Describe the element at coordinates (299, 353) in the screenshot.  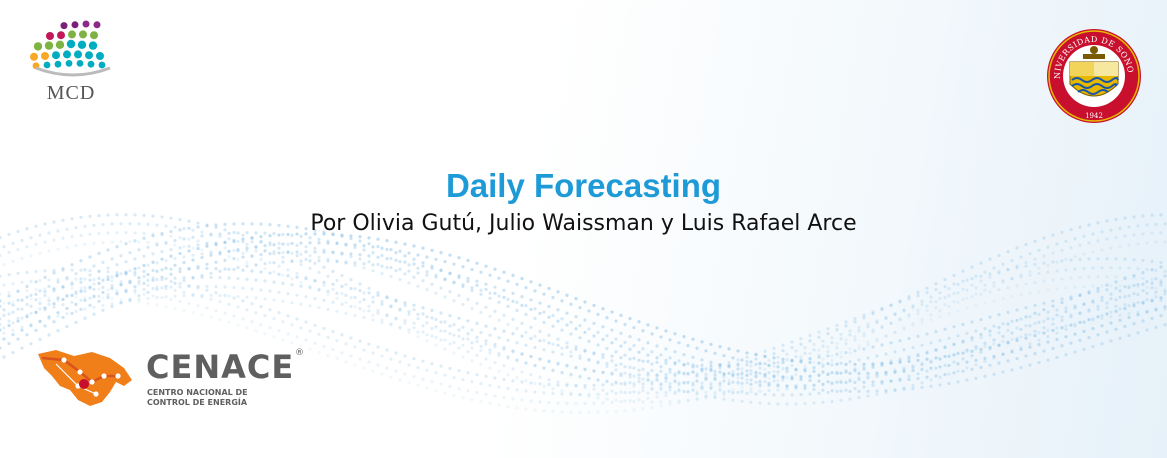
I see `cenace-registered-mark: ®` at that location.